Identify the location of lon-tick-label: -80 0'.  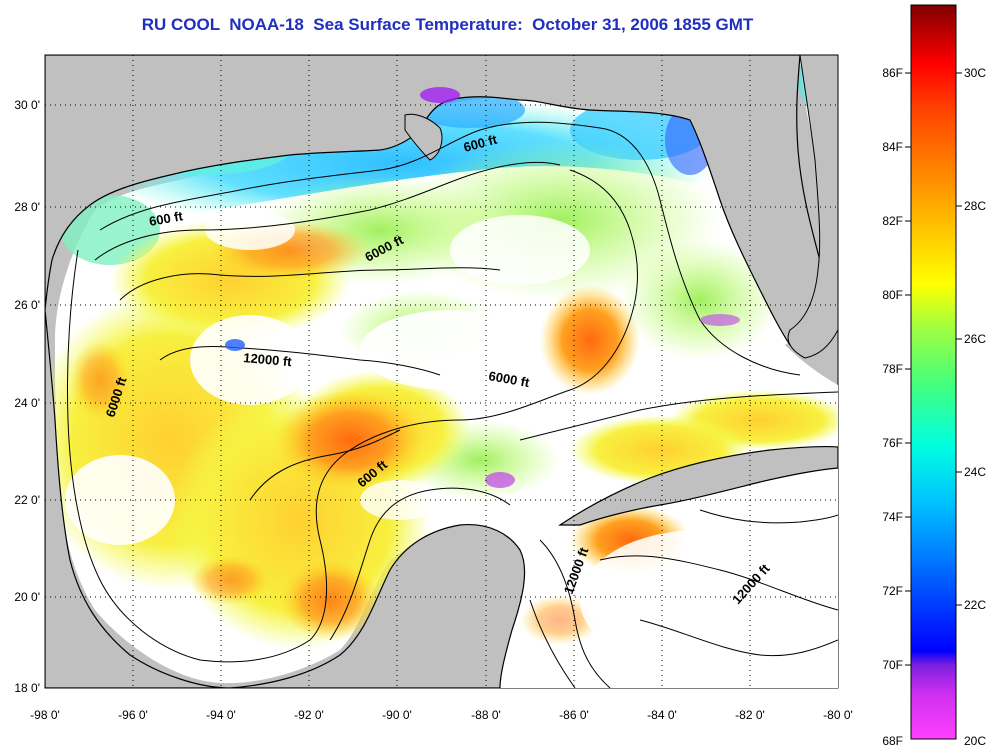
(838, 715).